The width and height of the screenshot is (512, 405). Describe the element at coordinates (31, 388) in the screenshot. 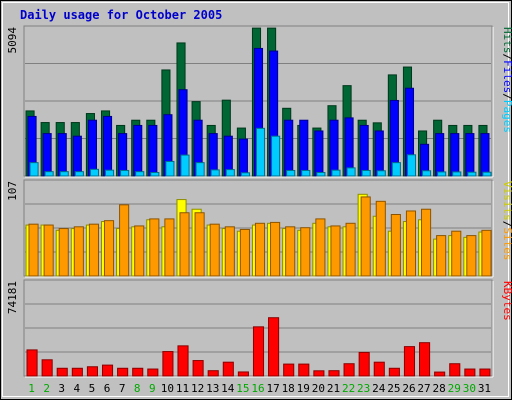

I see `x-tick-label-1: 1` at that location.